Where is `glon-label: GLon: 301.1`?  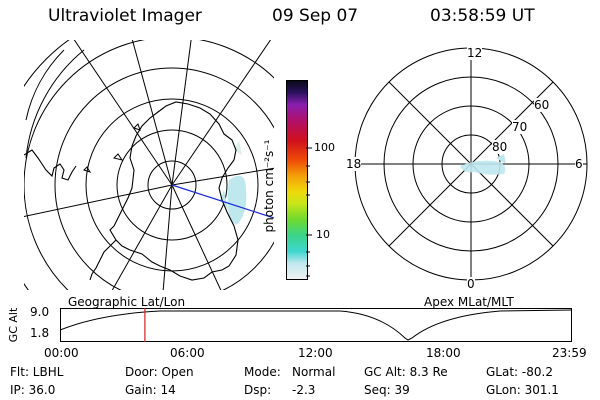 glon-label: GLon: 301.1 is located at coordinates (522, 390).